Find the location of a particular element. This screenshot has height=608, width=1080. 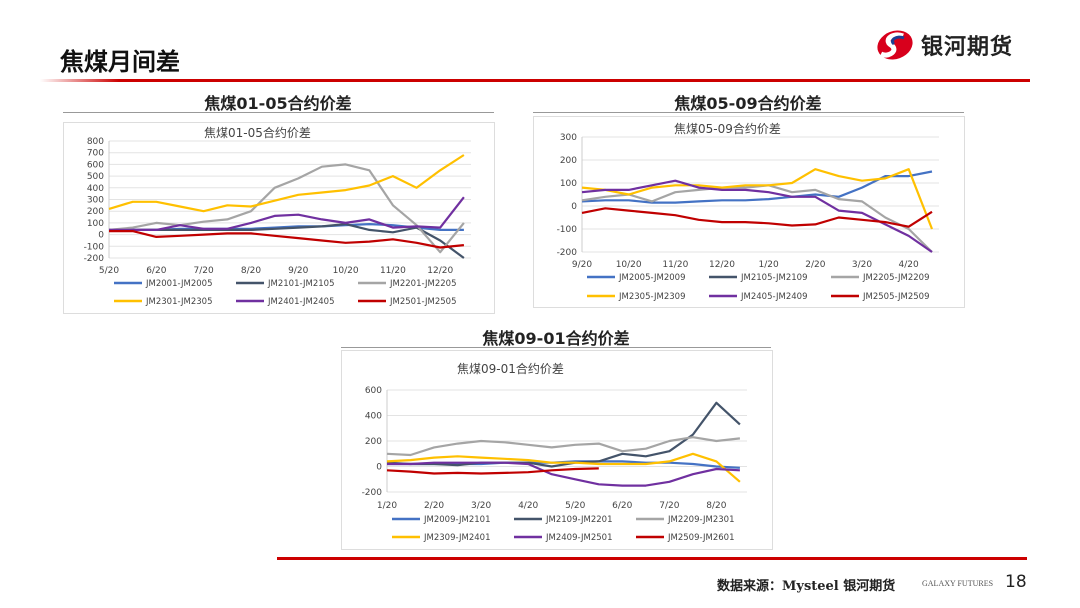

legend-label: JM2401-JM2405 is located at coordinates (301, 302).